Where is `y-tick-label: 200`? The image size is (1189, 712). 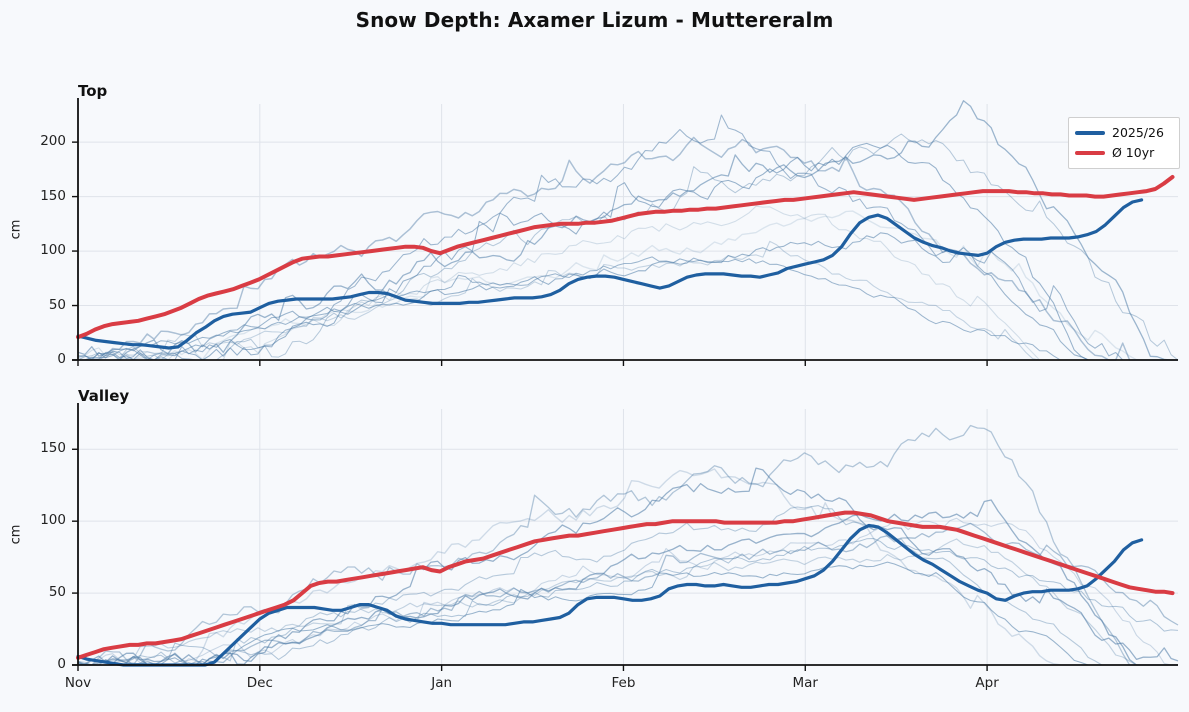
y-tick-label: 200 is located at coordinates (53, 141).